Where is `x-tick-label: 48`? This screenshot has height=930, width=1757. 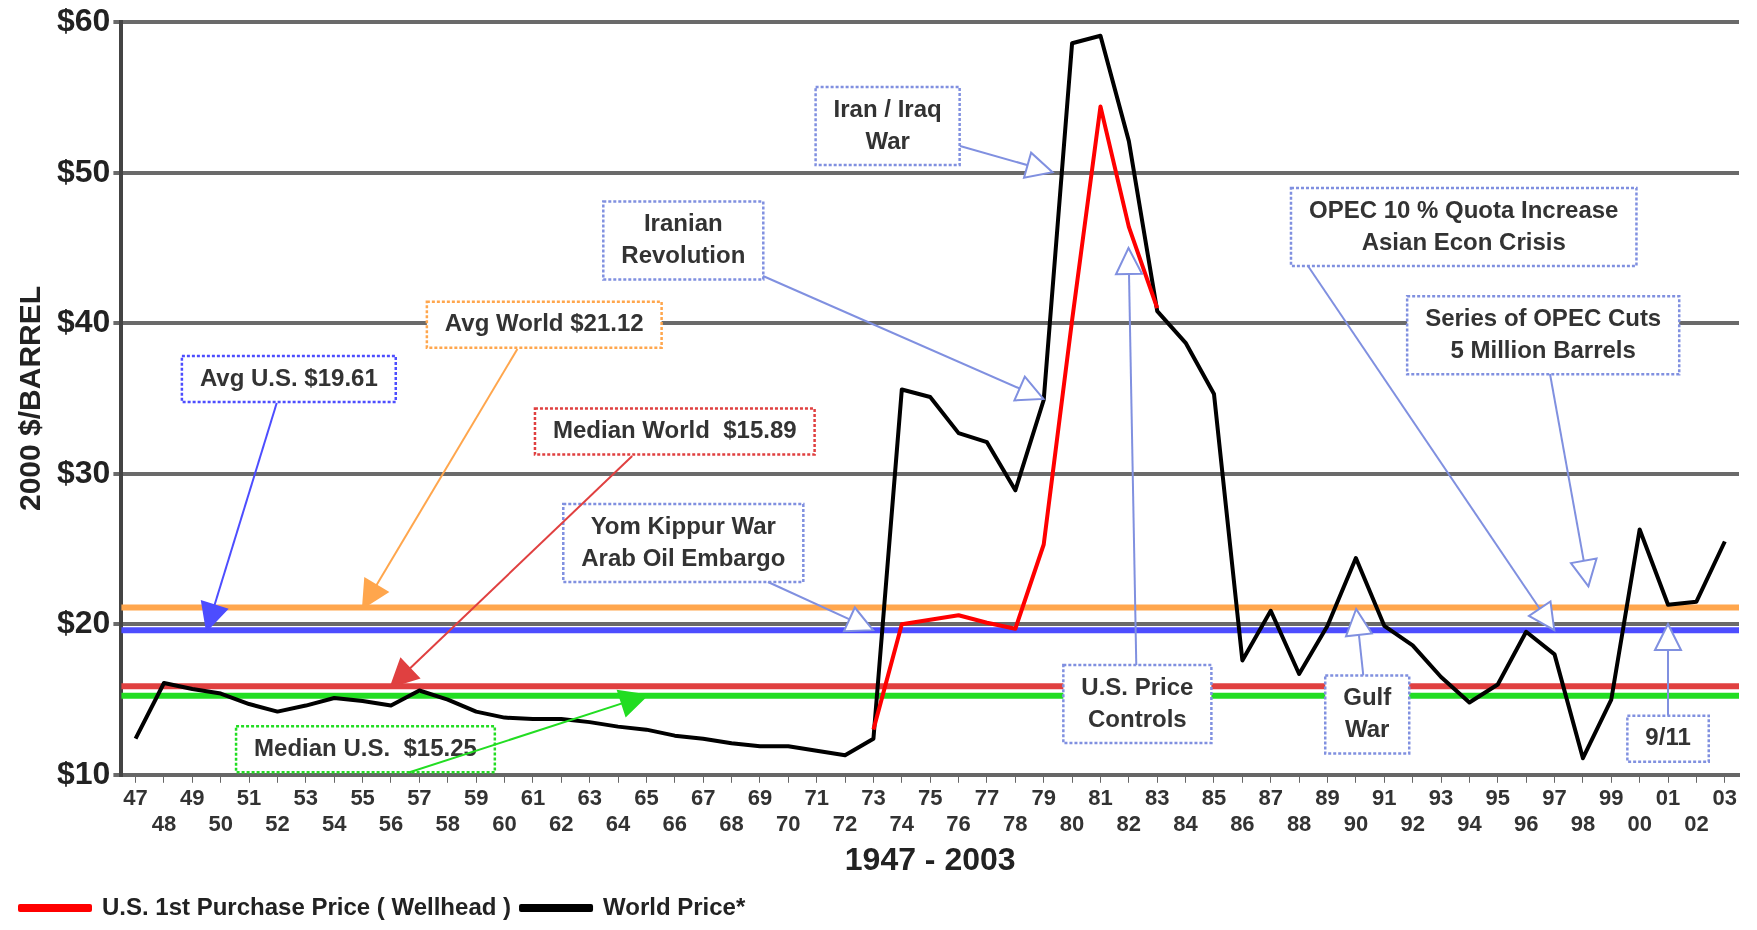 x-tick-label: 48 is located at coordinates (164, 824).